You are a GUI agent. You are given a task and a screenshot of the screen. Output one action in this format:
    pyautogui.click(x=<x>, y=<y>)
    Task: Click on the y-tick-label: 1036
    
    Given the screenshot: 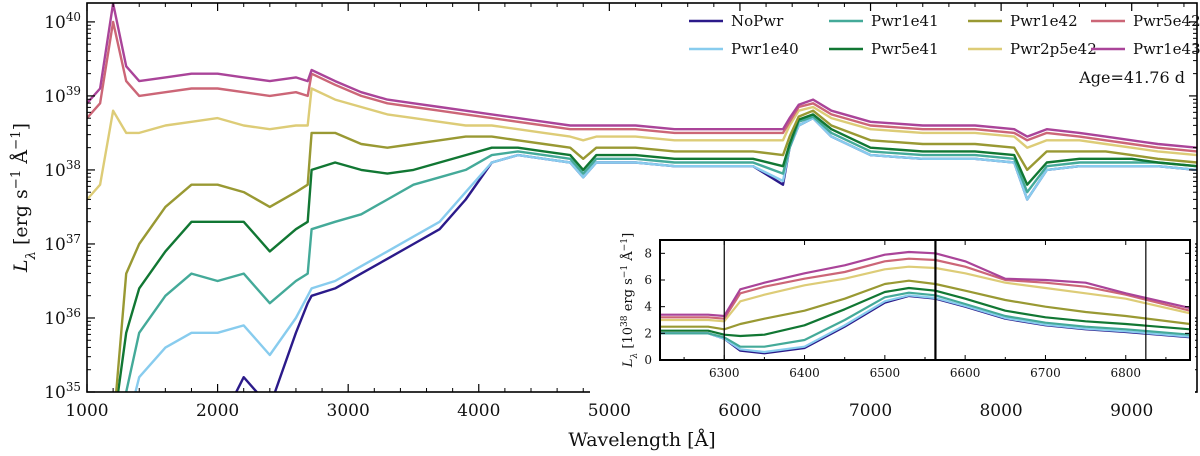 What is the action you would take?
    pyautogui.click(x=62, y=317)
    